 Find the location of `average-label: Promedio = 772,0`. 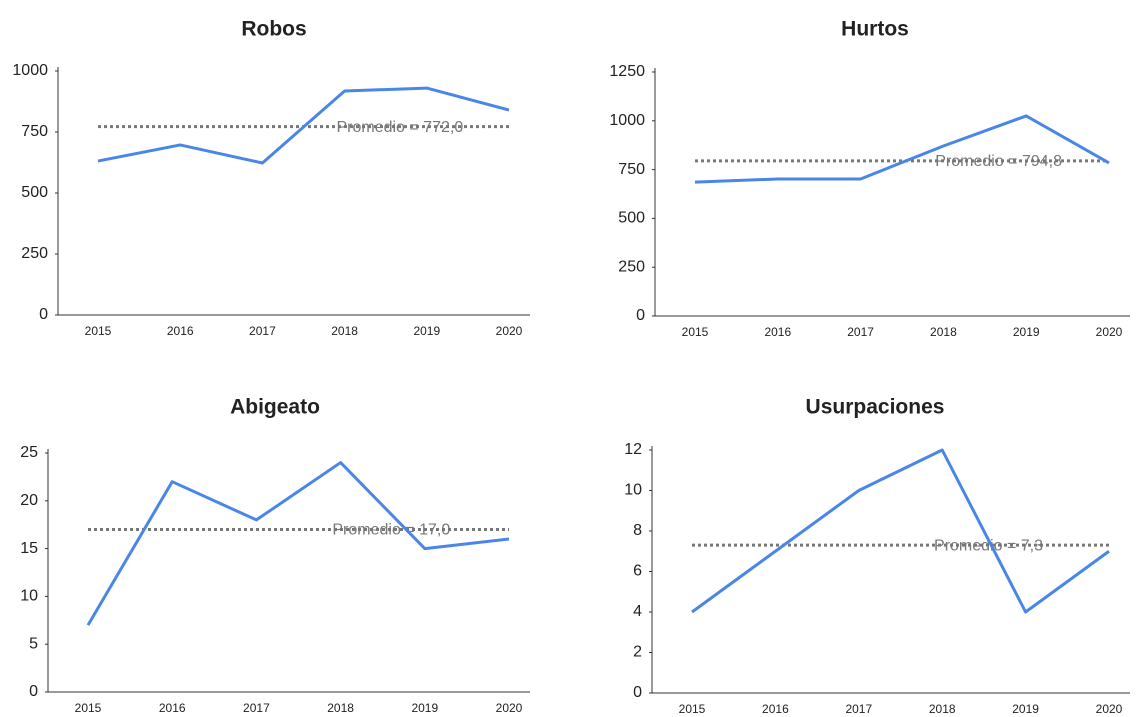

average-label: Promedio = 772,0 is located at coordinates (399, 127).